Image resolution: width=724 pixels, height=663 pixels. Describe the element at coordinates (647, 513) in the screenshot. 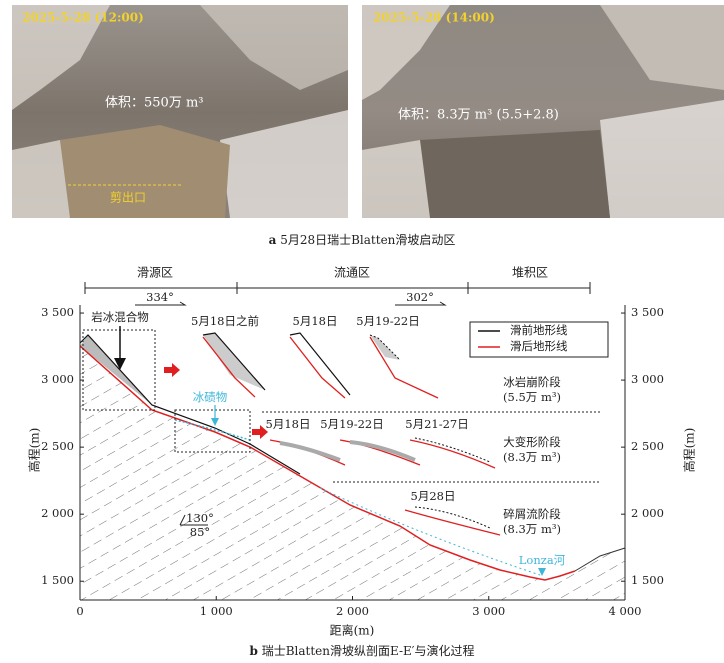

I see `y2-tick-label: 2 000` at that location.